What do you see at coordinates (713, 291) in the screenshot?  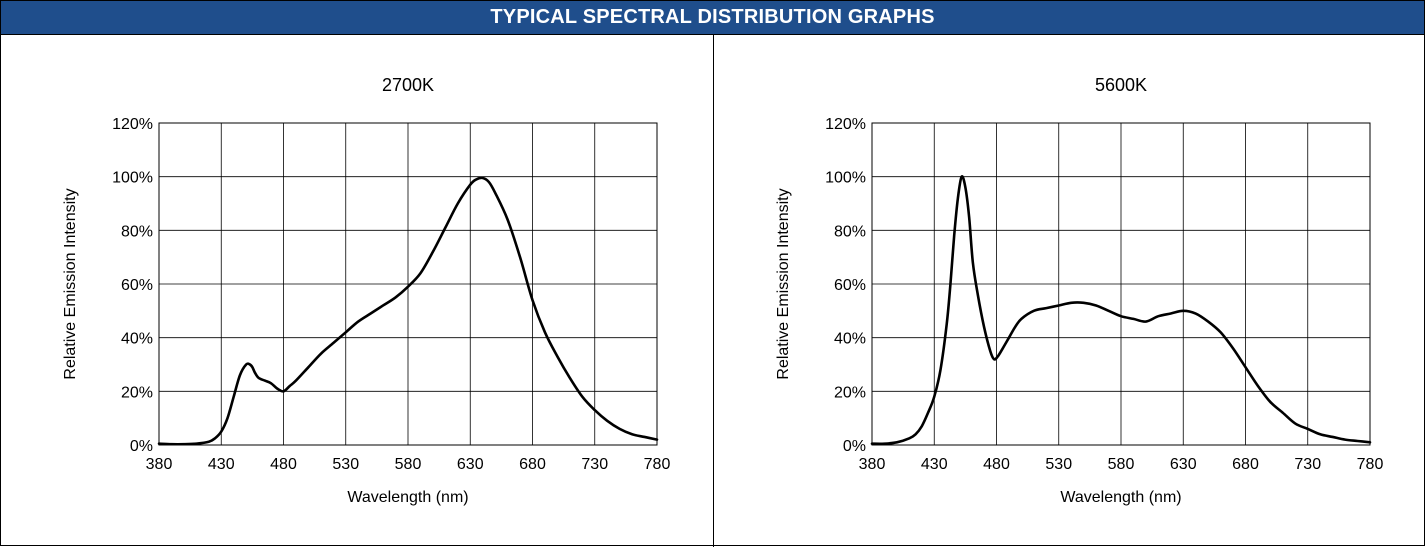 I see `panel-divider` at bounding box center [713, 291].